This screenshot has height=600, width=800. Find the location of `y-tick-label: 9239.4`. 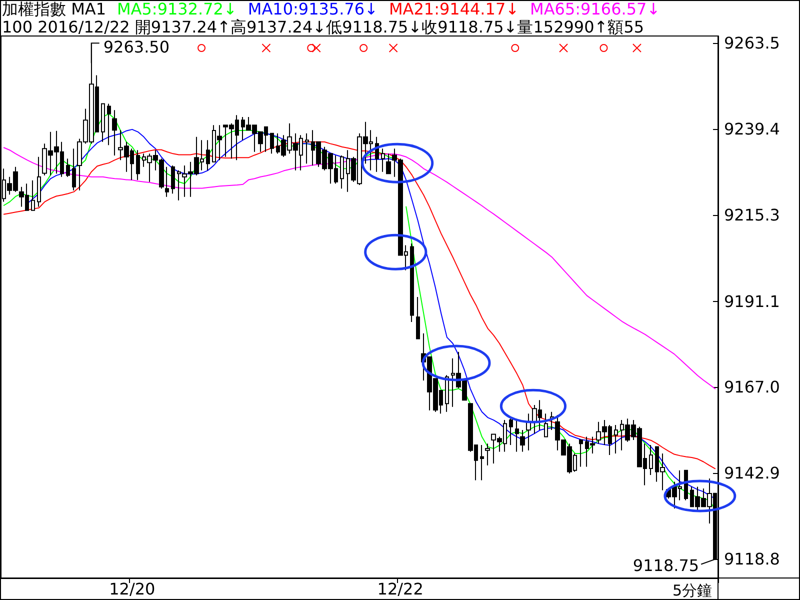

y-tick-label: 9239.4 is located at coordinates (752, 129).